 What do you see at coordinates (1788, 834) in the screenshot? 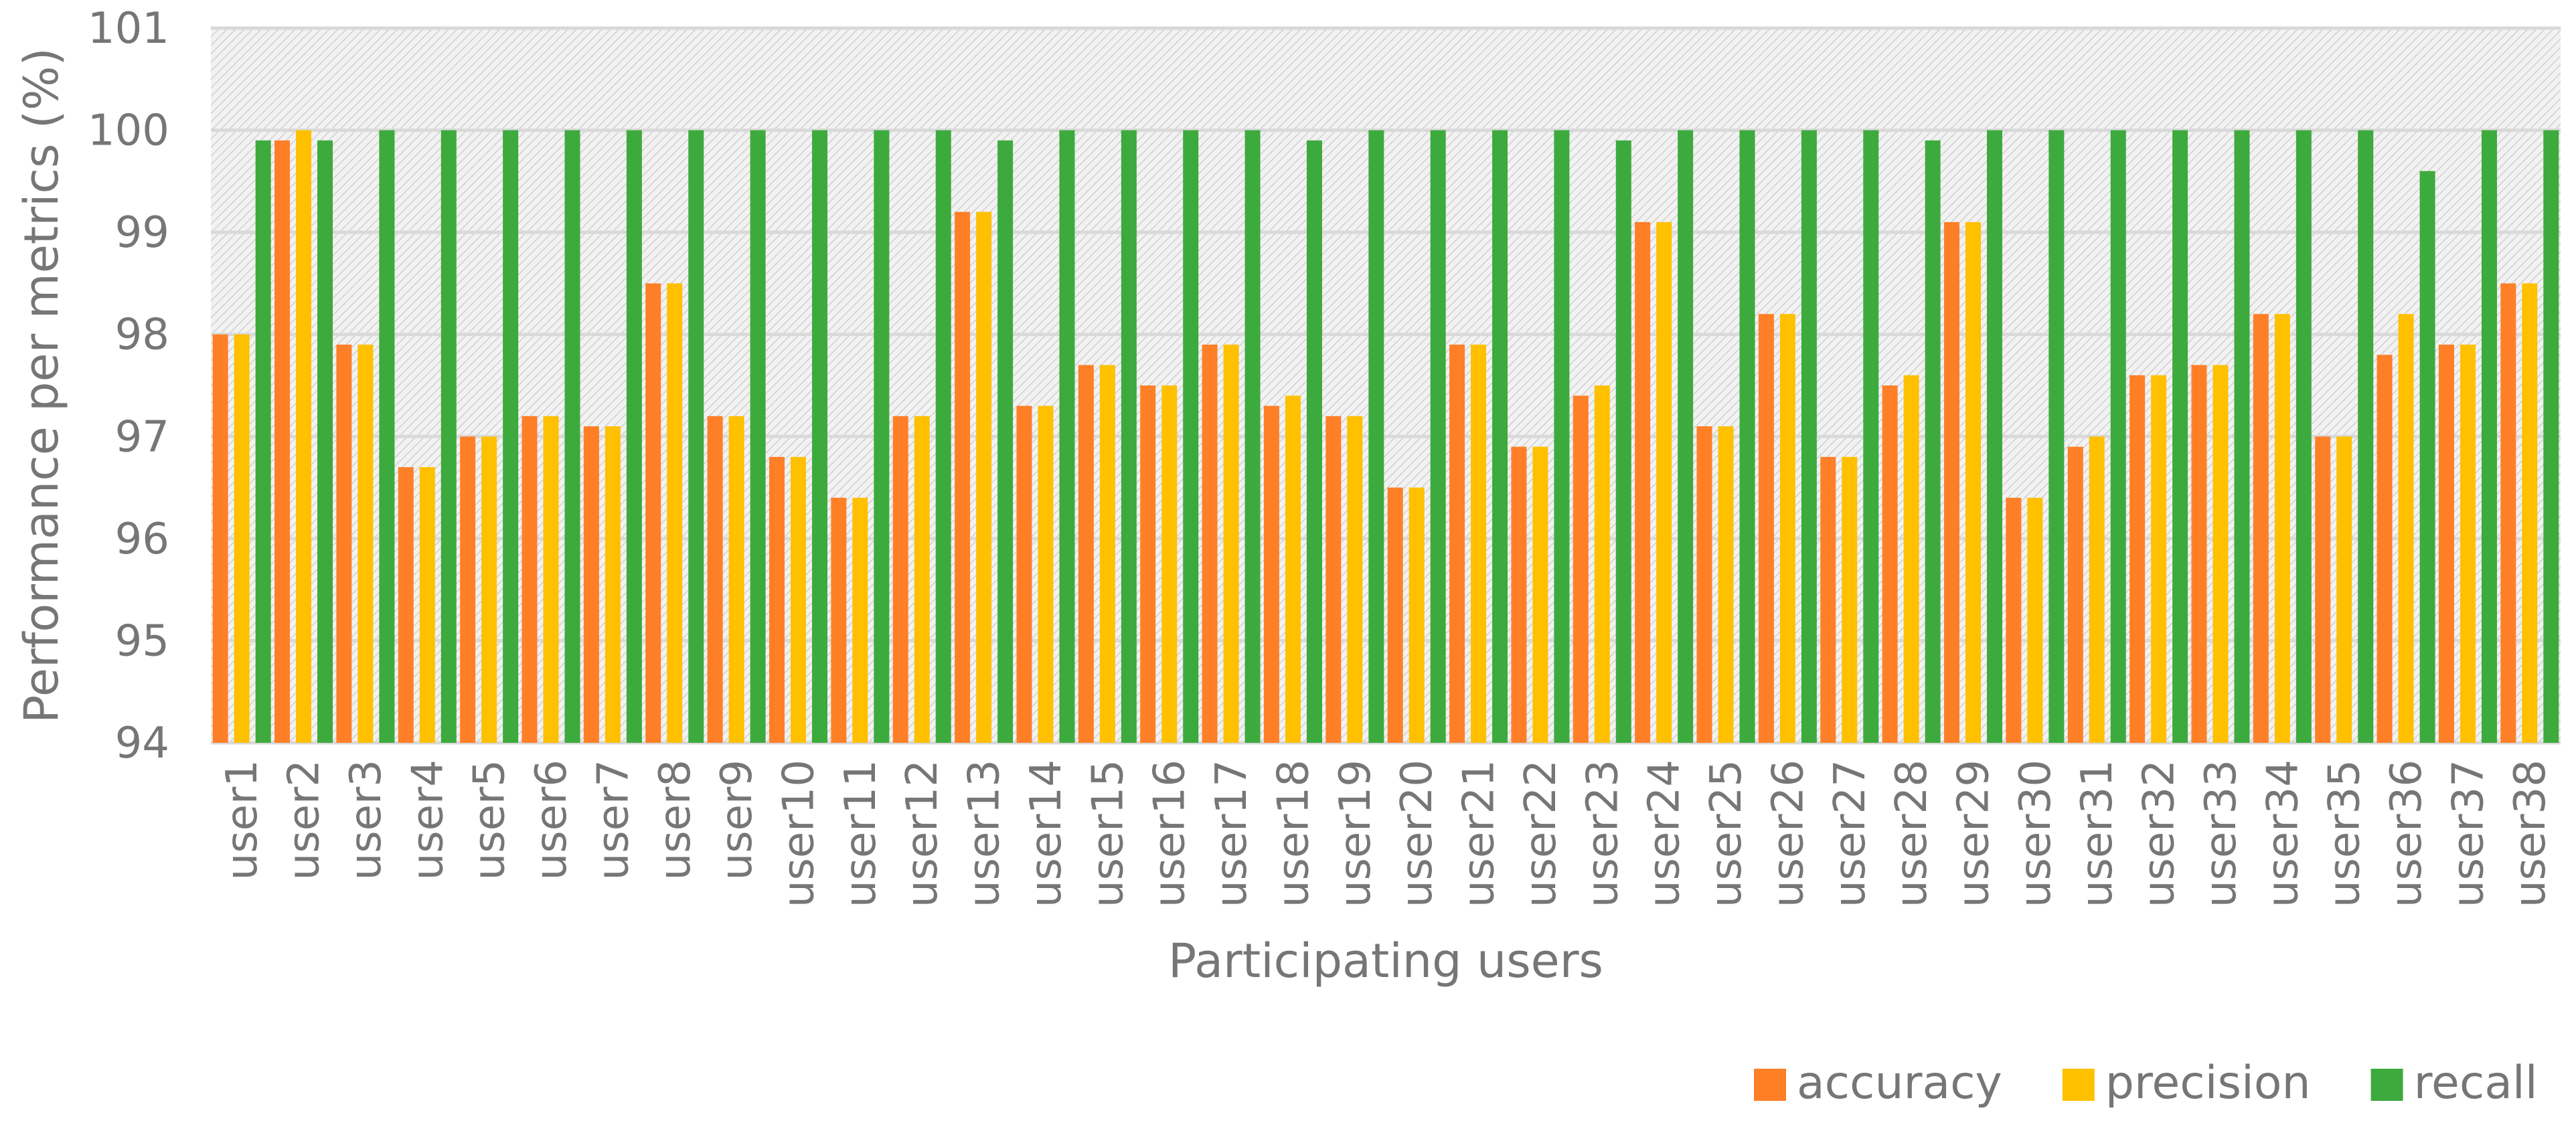
I see `x-tick-label: user26` at bounding box center [1788, 834].